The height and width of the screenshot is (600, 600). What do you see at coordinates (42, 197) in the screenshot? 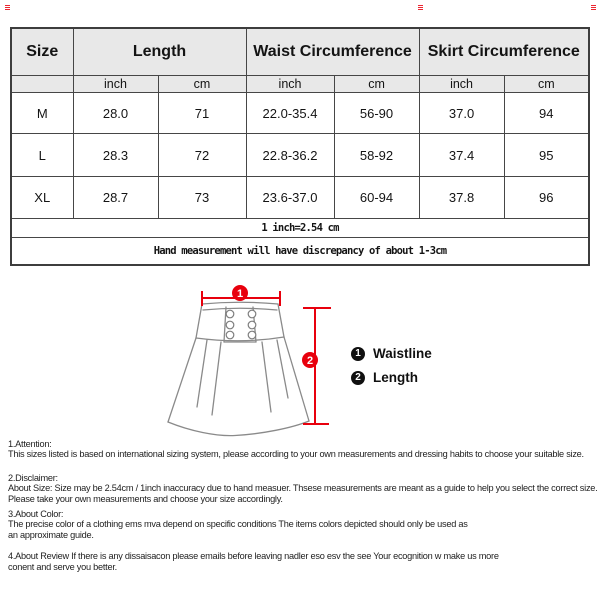
I see `size-label: XL` at bounding box center [42, 197].